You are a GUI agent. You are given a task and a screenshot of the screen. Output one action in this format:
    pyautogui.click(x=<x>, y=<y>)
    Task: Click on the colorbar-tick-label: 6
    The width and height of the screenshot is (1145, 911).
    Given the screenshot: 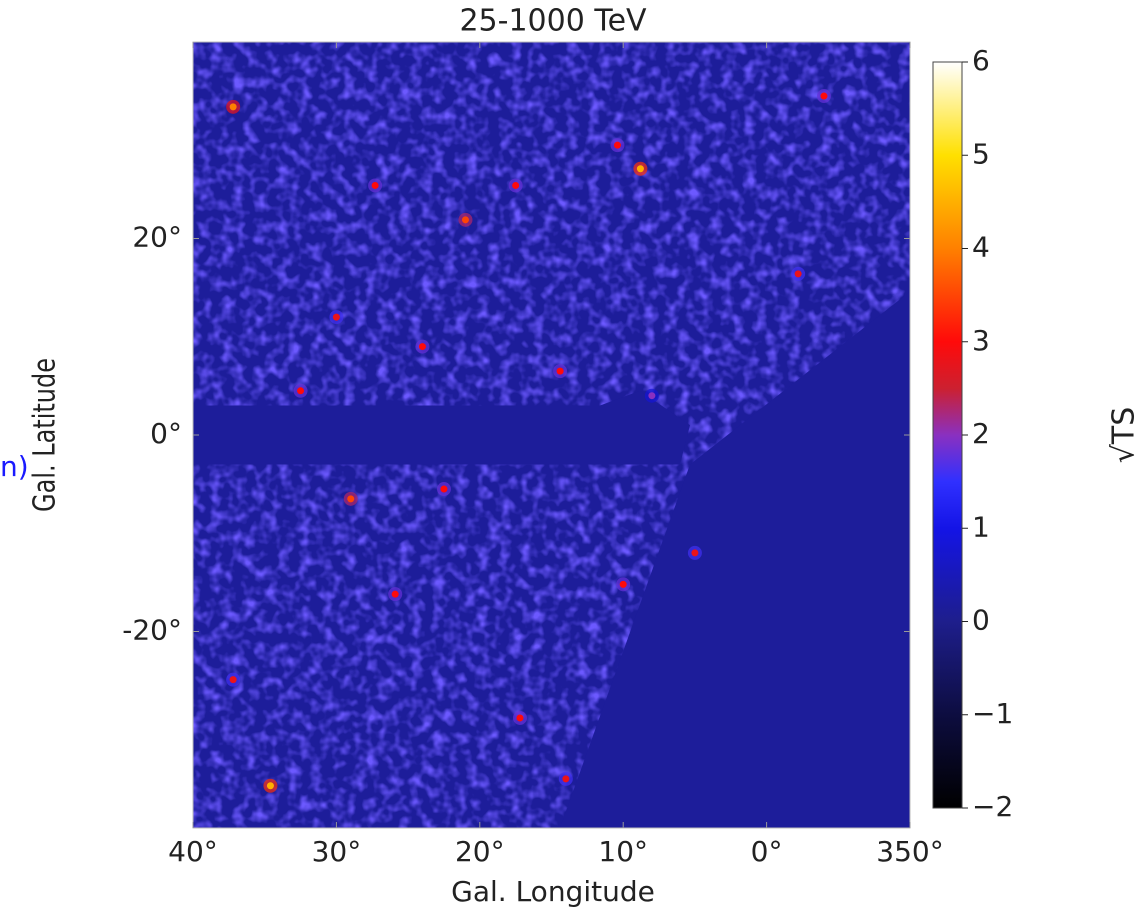 What is the action you would take?
    pyautogui.click(x=981, y=60)
    